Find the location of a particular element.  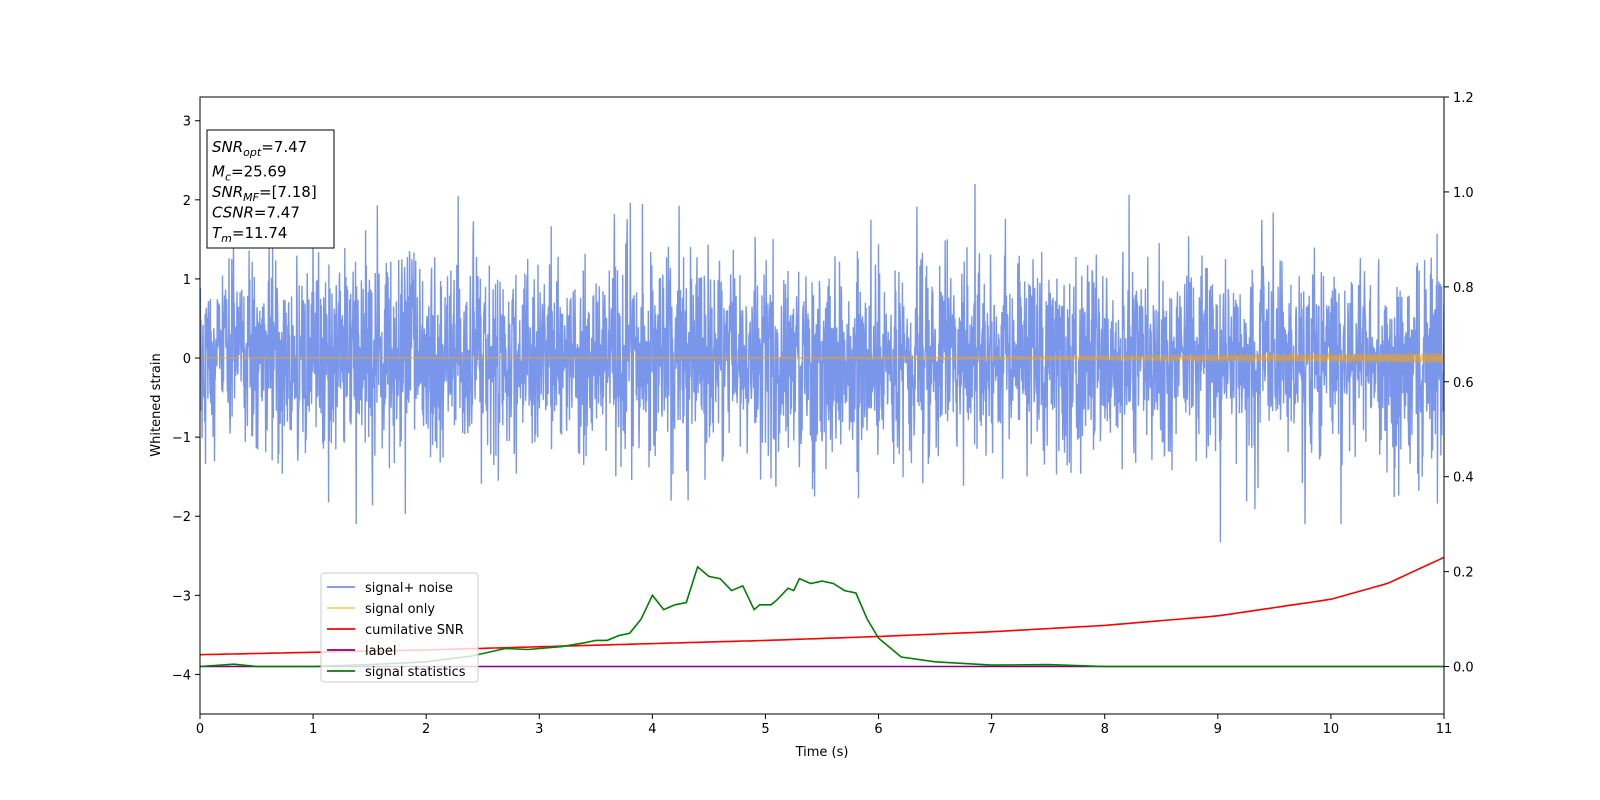

x-tick-label: 10 is located at coordinates (1331, 729).